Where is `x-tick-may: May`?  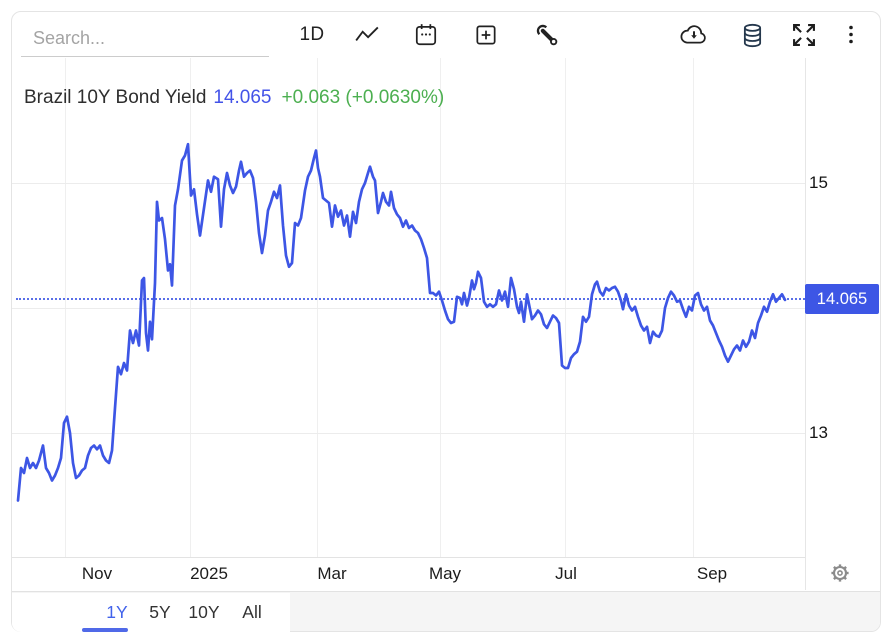 x-tick-may: May is located at coordinates (445, 573).